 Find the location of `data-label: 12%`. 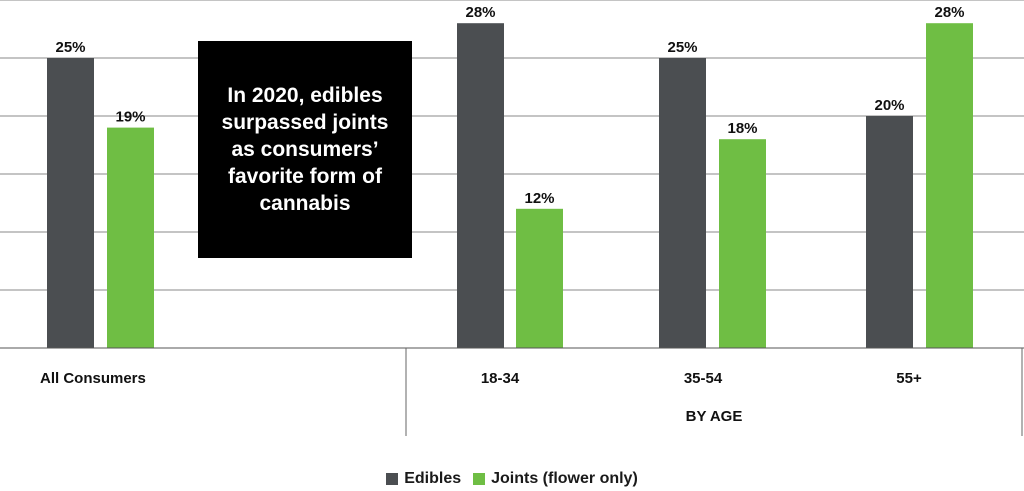

data-label: 12% is located at coordinates (539, 198).